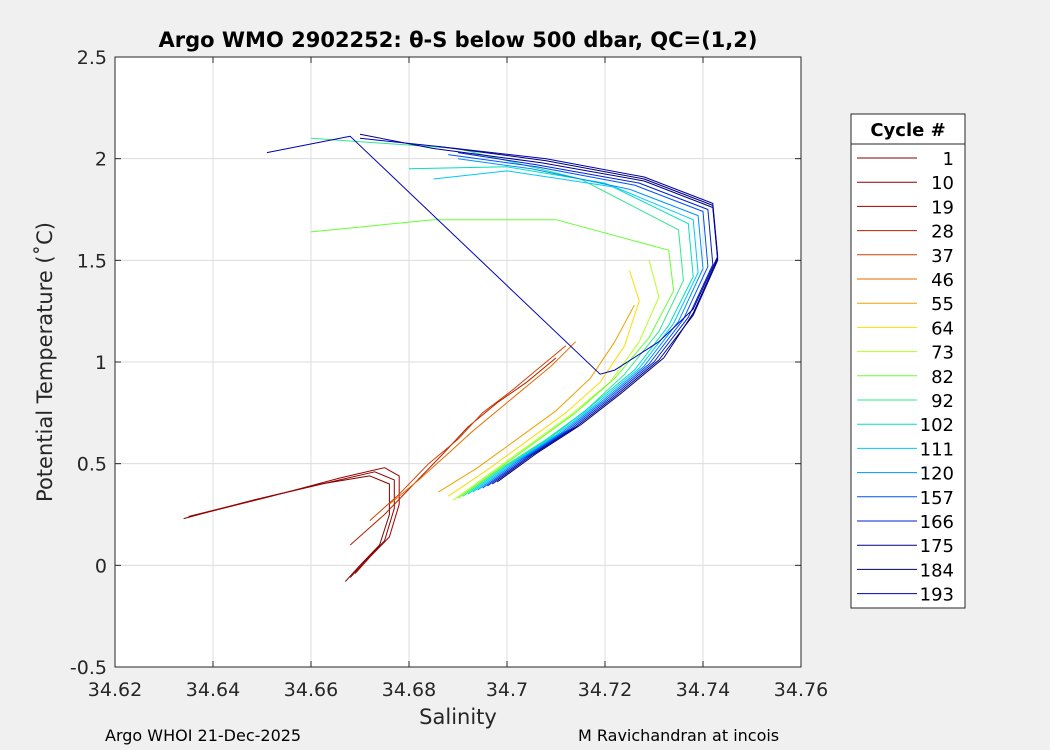 The width and height of the screenshot is (1050, 750). What do you see at coordinates (942, 377) in the screenshot?
I see `legend-label-cycle-82: 82` at bounding box center [942, 377].